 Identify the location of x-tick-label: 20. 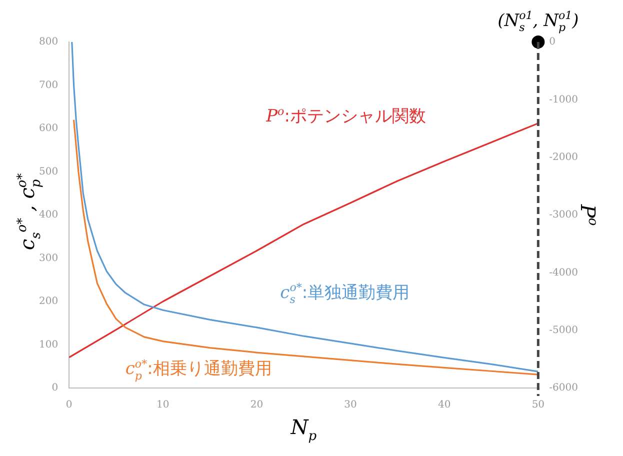
(257, 405).